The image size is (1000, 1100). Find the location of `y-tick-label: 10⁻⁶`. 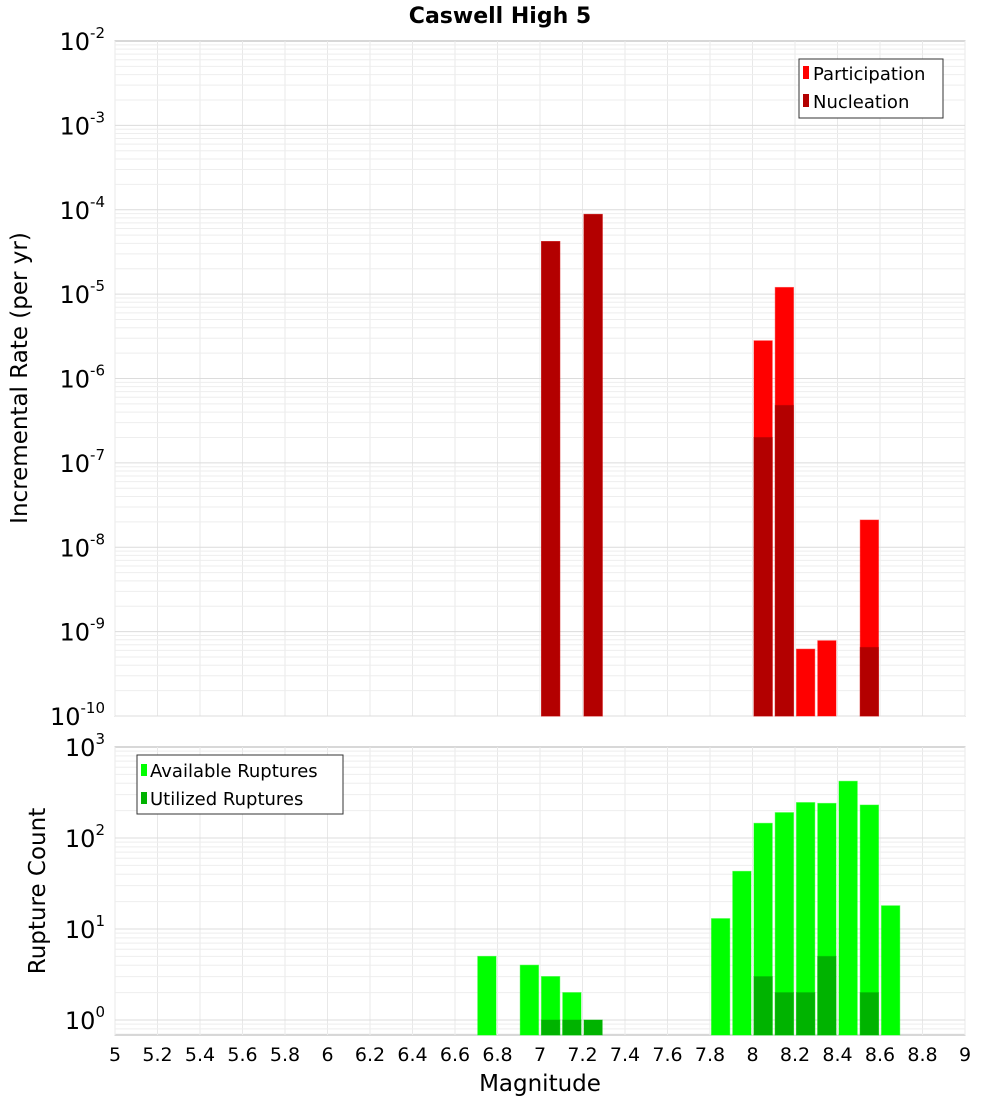

y-tick-label: 10⁻⁶ is located at coordinates (82, 378).